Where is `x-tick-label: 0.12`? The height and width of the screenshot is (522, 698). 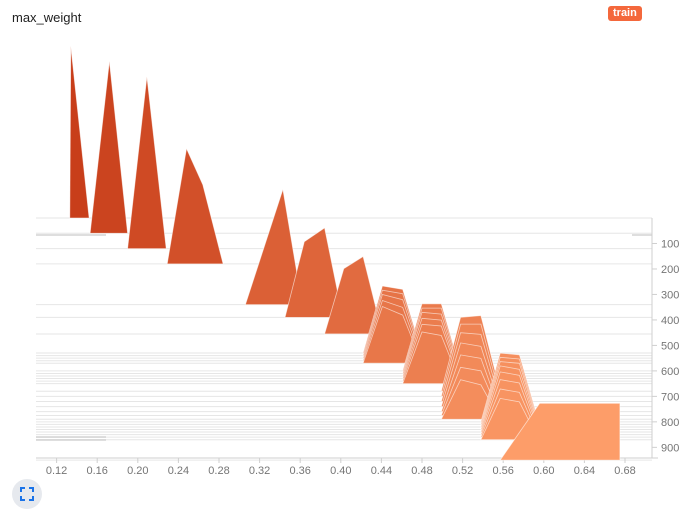
x-tick-label: 0.12 is located at coordinates (56, 471).